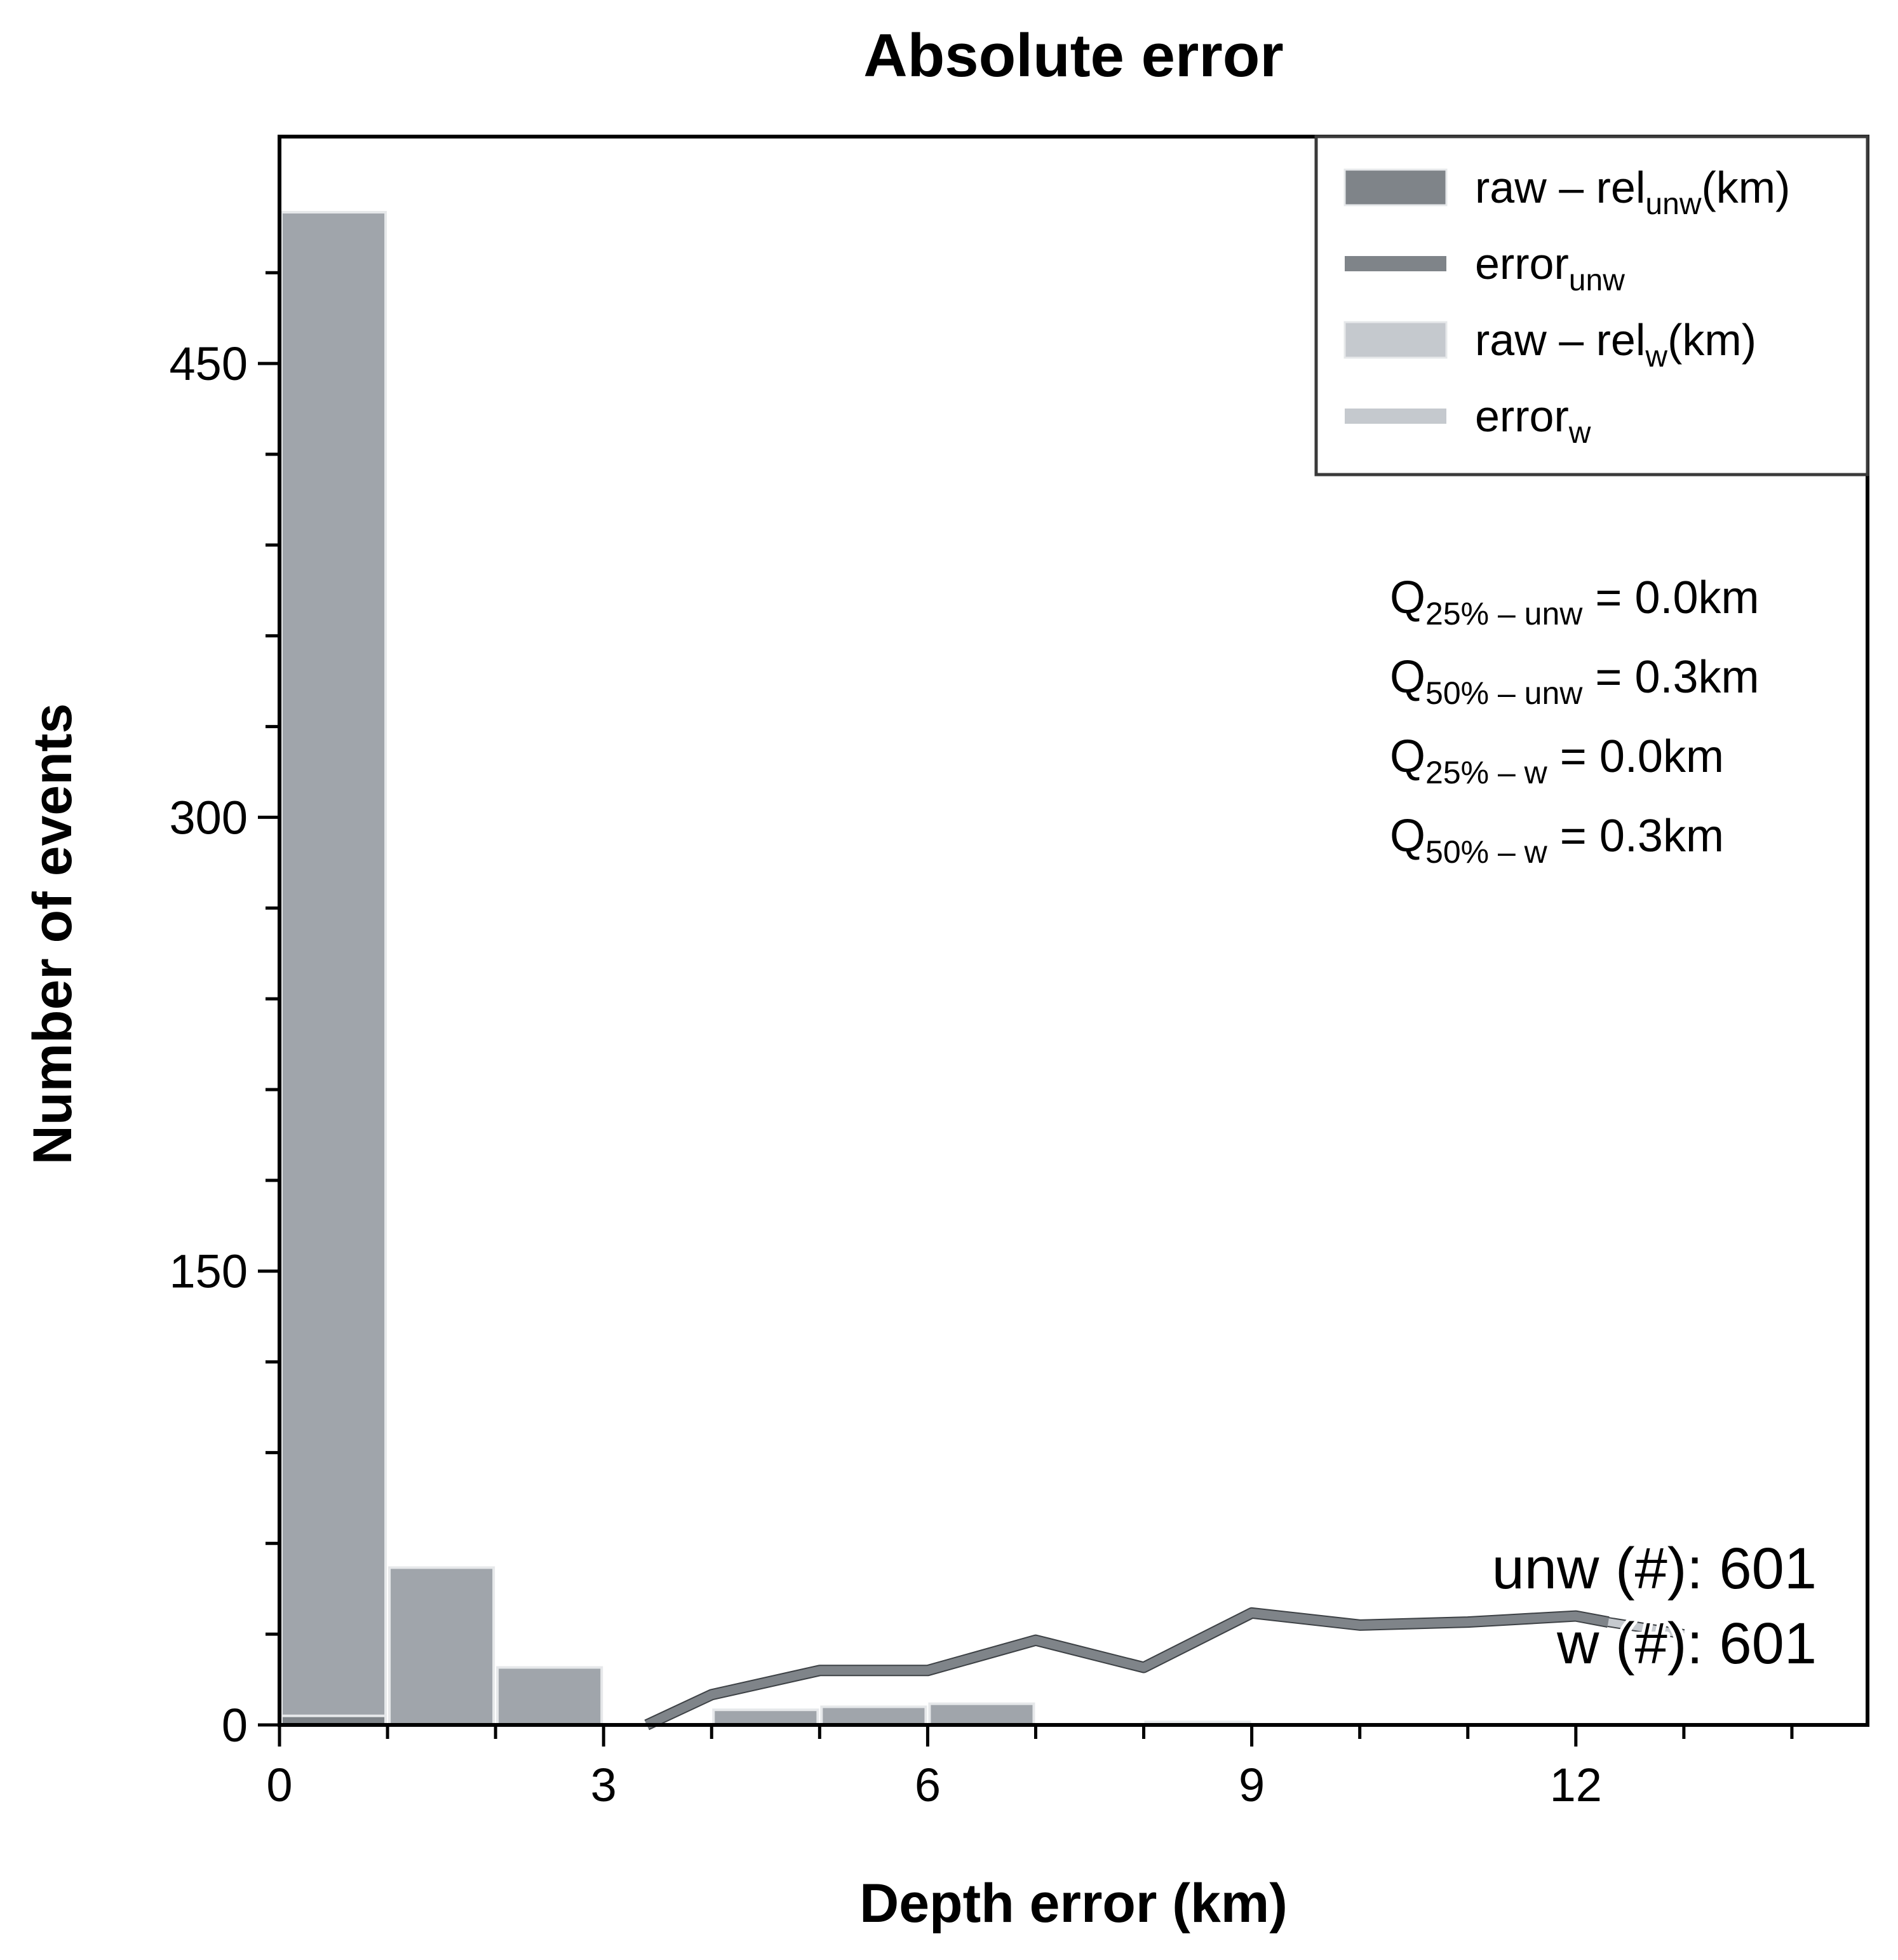 The height and width of the screenshot is (1960, 1898). I want to click on x-tick-label: 6, so click(928, 1785).